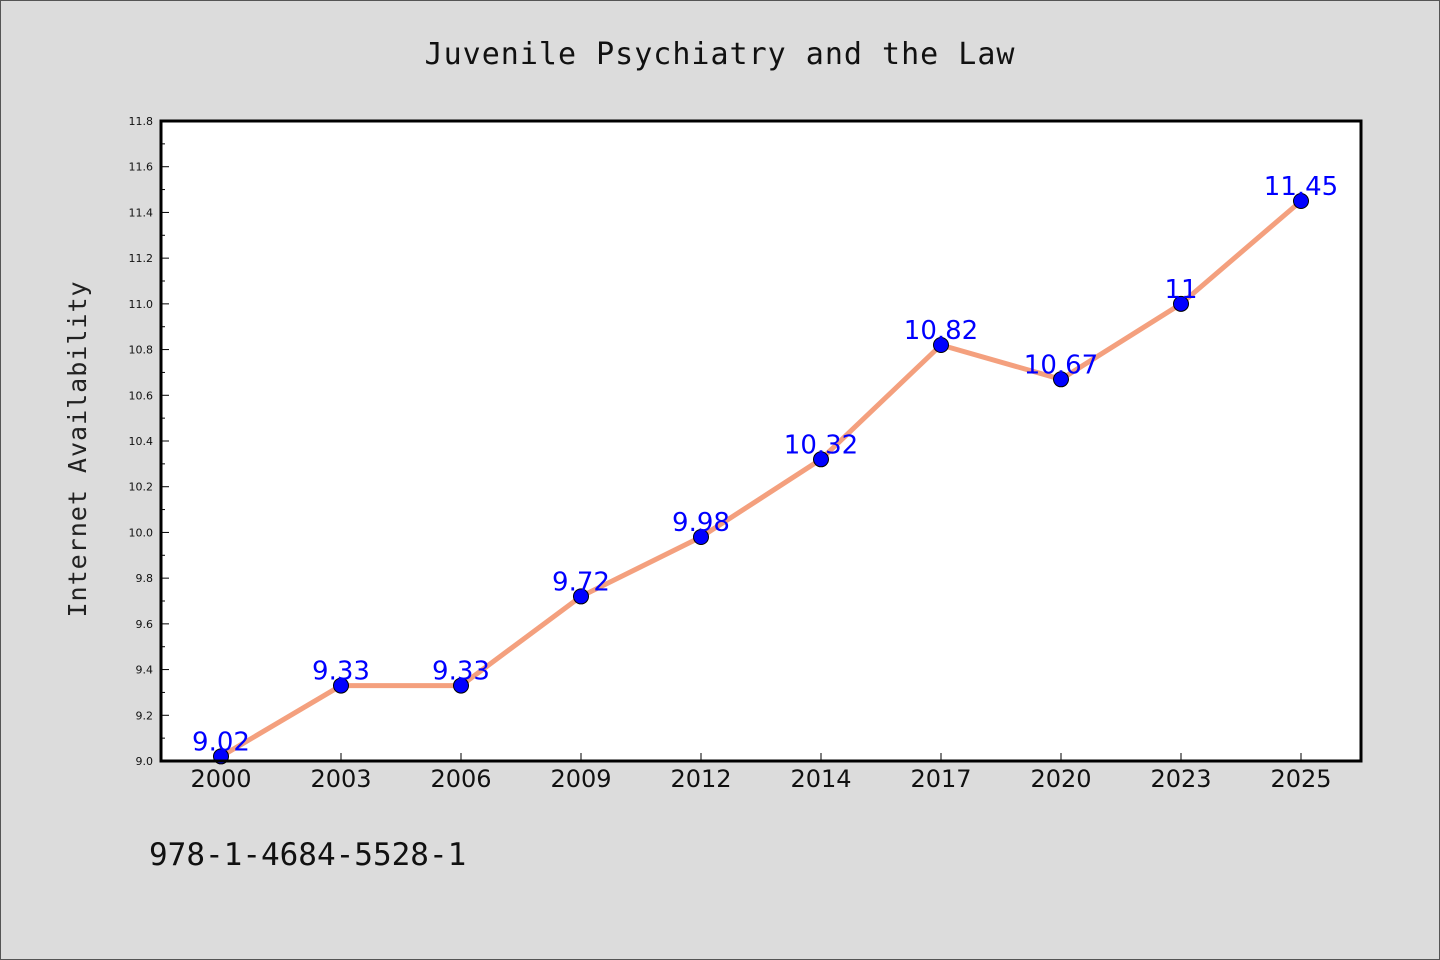 The height and width of the screenshot is (960, 1440). I want to click on y-tick-label: 11.8, so click(141, 121).